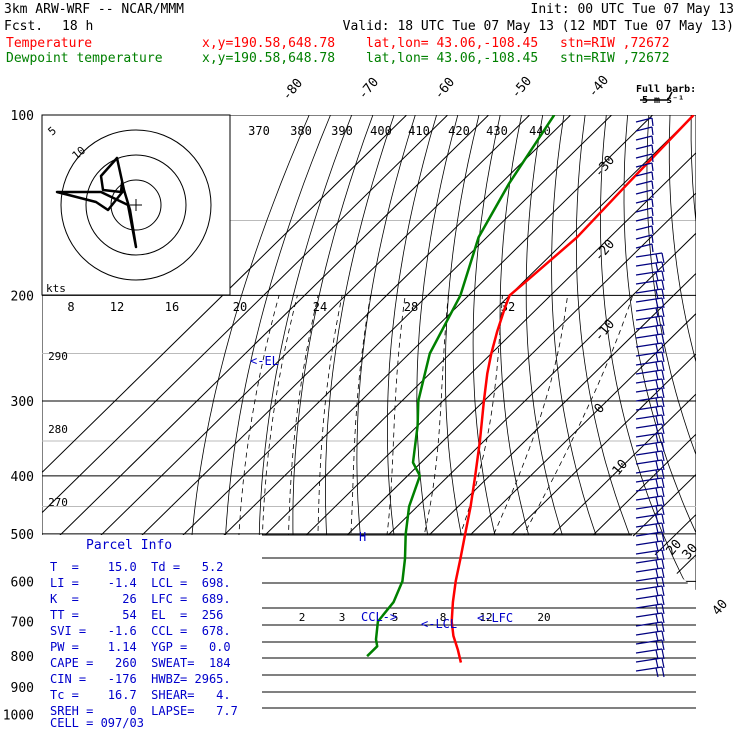 The width and height of the screenshot is (740, 740). Describe the element at coordinates (301, 131) in the screenshot. I see `theta-label: 380` at that location.